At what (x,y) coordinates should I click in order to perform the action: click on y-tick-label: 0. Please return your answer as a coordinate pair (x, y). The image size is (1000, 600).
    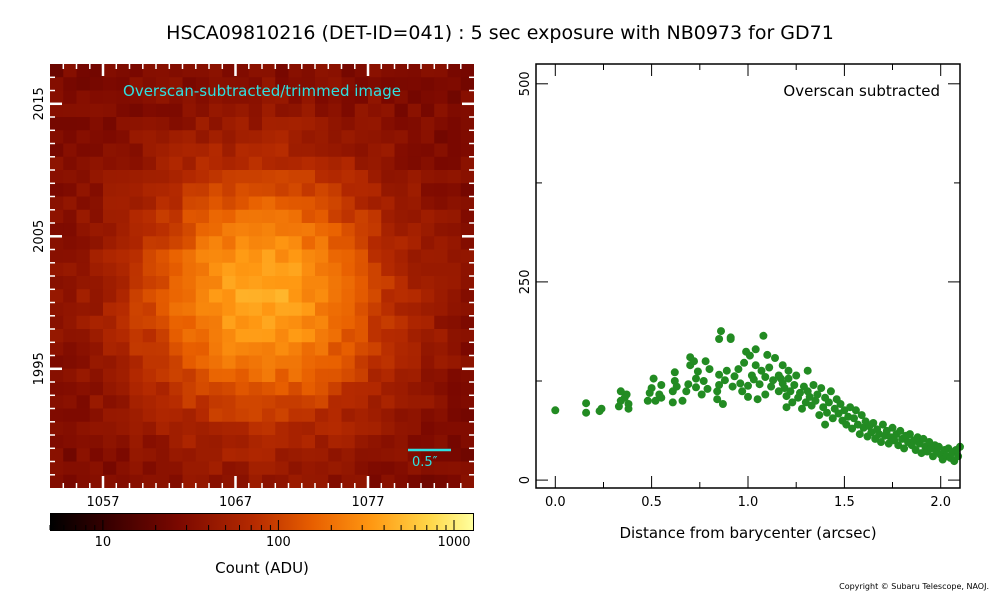
    Looking at the image, I should click on (525, 480).